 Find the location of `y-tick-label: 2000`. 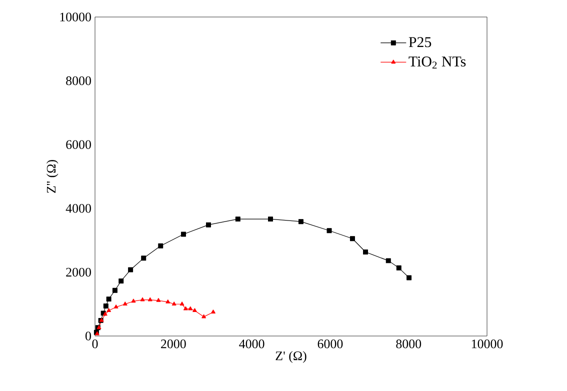

y-tick-label: 2000 is located at coordinates (78, 272).